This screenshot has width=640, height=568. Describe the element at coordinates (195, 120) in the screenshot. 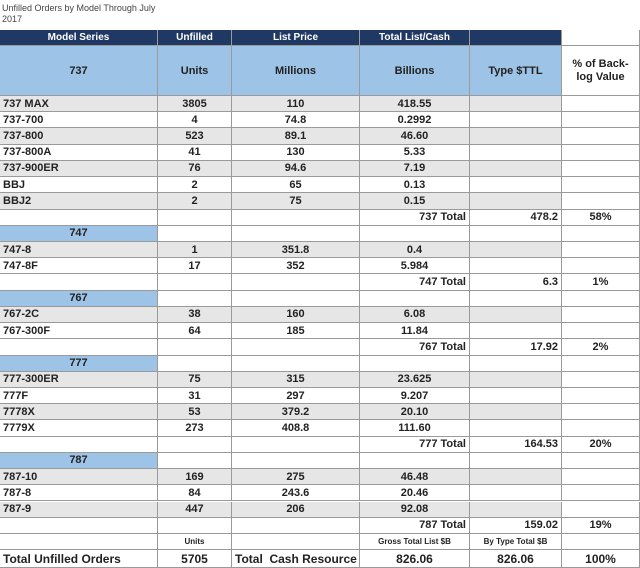

I see `data-cell: 4` at that location.